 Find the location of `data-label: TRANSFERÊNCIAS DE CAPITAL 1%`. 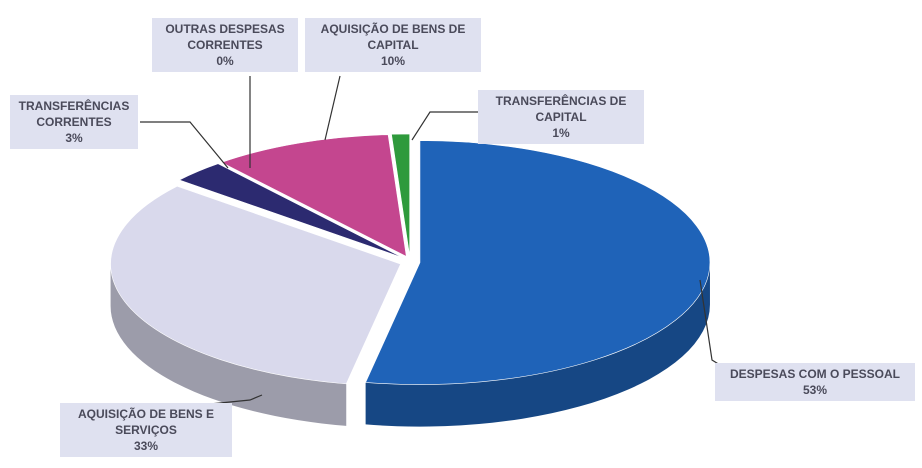

data-label: TRANSFERÊNCIAS DE CAPITAL 1% is located at coordinates (561, 117).